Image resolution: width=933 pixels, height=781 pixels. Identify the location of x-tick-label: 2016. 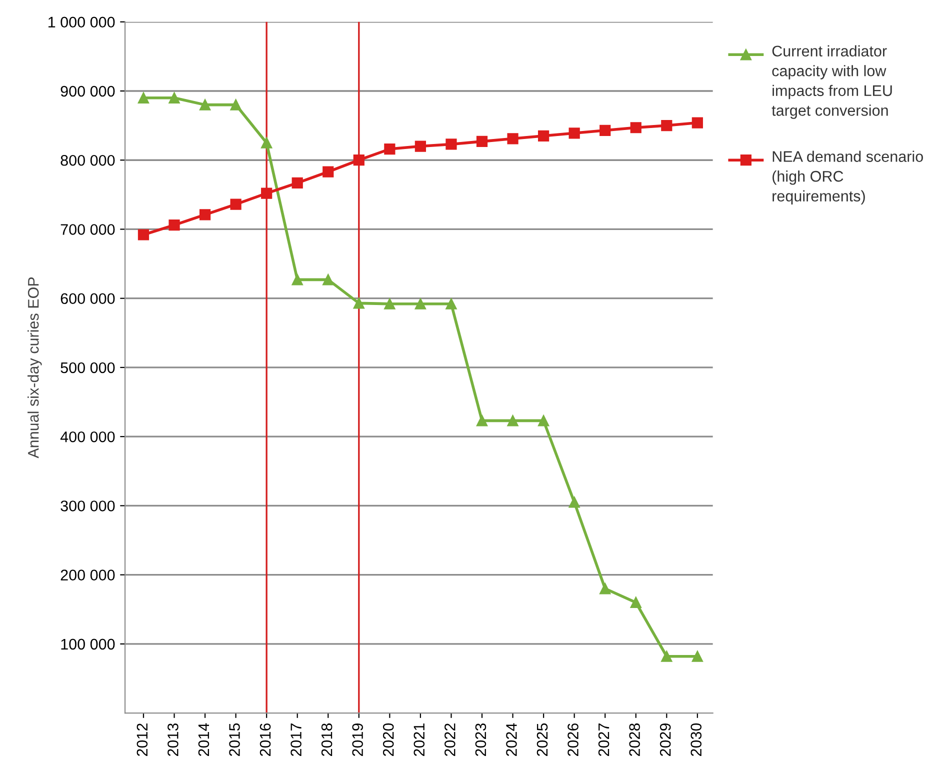
(265, 739).